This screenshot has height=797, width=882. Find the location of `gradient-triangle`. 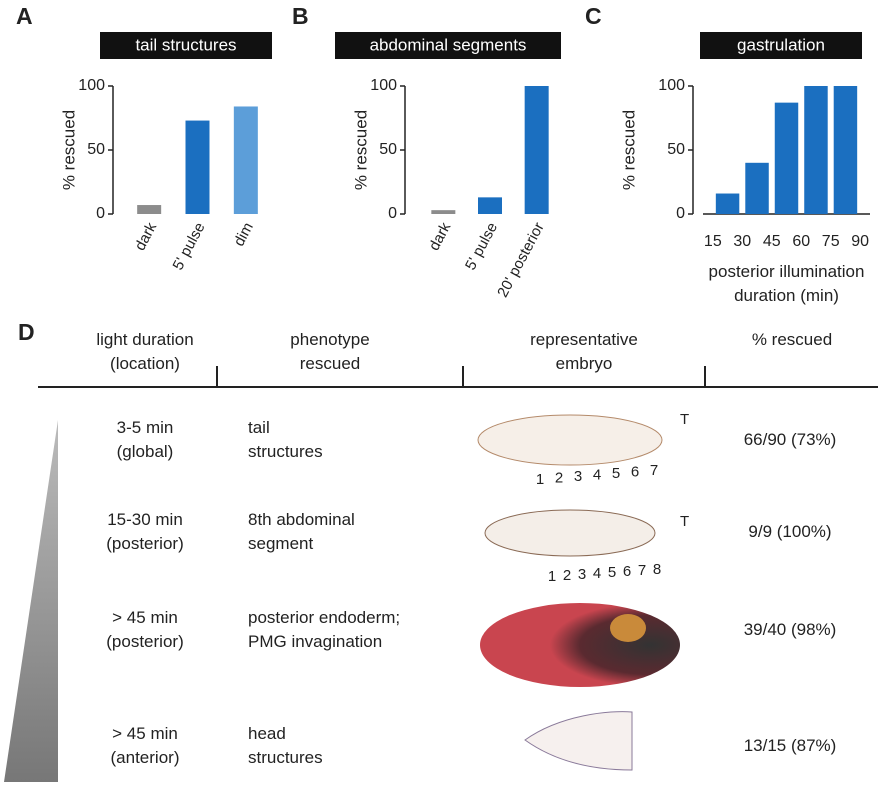

gradient-triangle is located at coordinates (31, 601).